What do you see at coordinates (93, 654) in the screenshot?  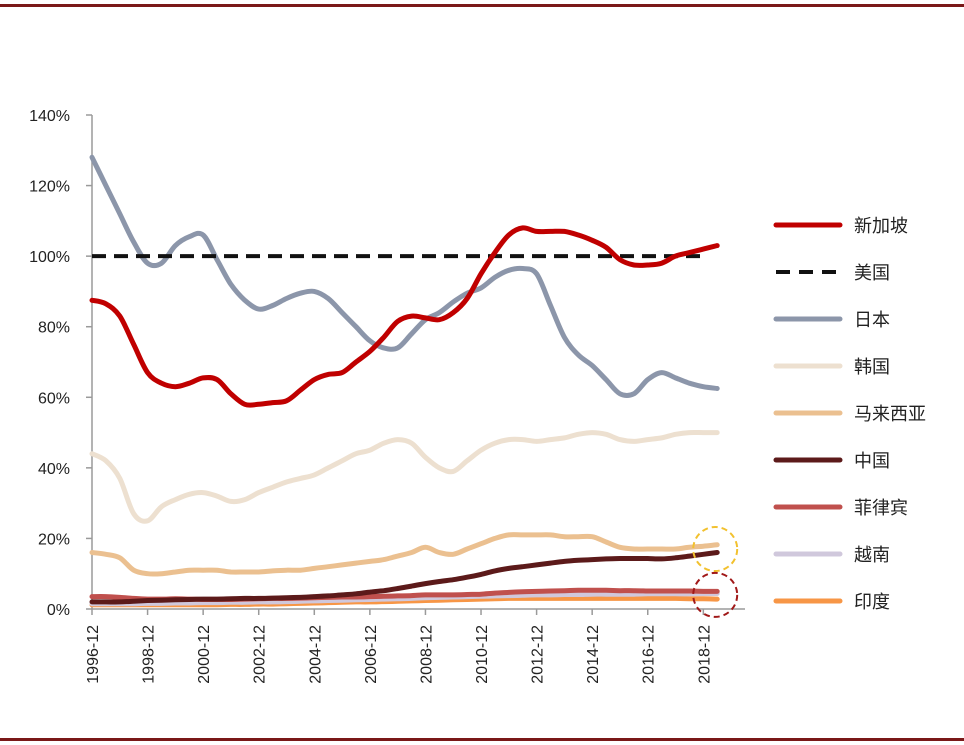 I see `x-tick-label: 1996-12` at bounding box center [93, 654].